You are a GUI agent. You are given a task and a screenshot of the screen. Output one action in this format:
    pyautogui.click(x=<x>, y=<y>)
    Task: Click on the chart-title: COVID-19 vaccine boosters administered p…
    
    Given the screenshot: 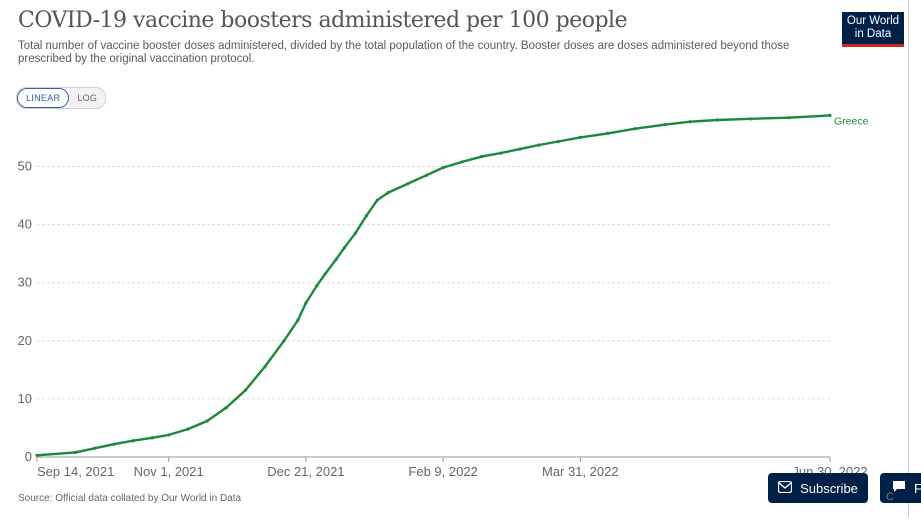 What is the action you would take?
    pyautogui.click(x=323, y=20)
    